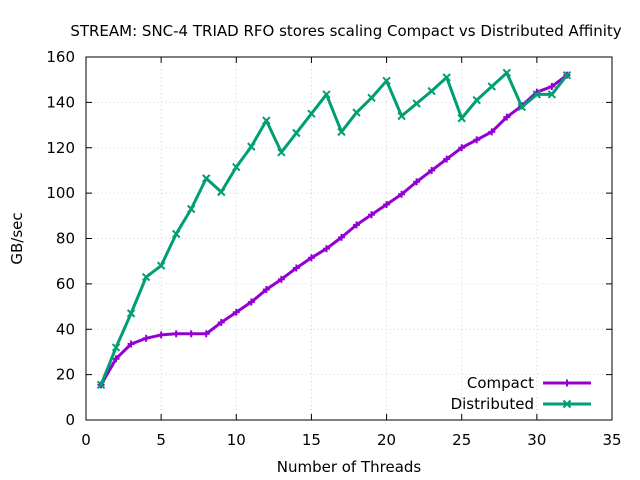 This screenshot has height=480, width=640. I want to click on legend-marker-distributed-d2, so click(567, 404).